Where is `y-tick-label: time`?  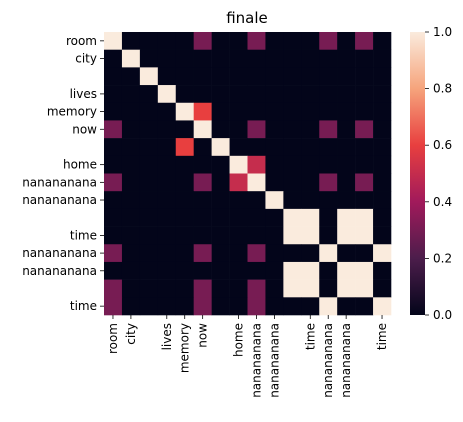 y-tick-label: time is located at coordinates (83, 235).